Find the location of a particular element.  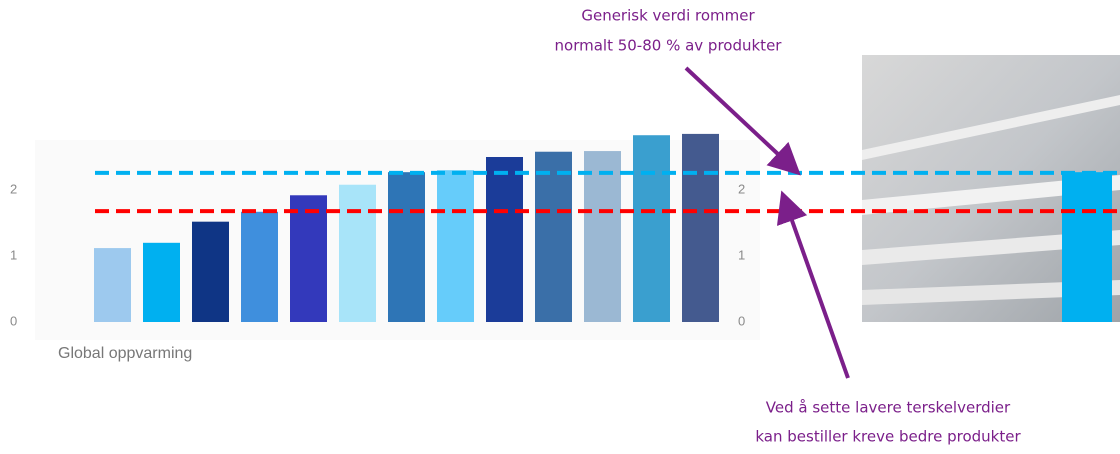

annotation: Generisk verdi rommer is located at coordinates (668, 16).